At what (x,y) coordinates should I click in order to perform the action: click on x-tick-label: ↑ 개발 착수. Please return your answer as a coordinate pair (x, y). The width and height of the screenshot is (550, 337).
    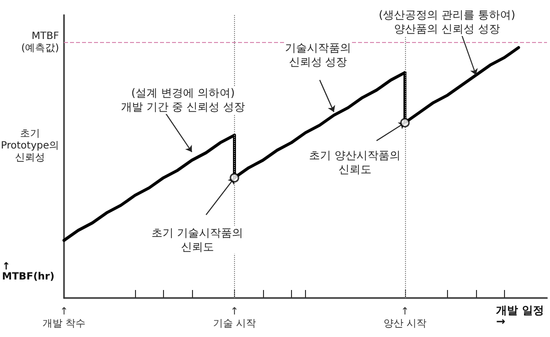
    Looking at the image, I should click on (64, 318).